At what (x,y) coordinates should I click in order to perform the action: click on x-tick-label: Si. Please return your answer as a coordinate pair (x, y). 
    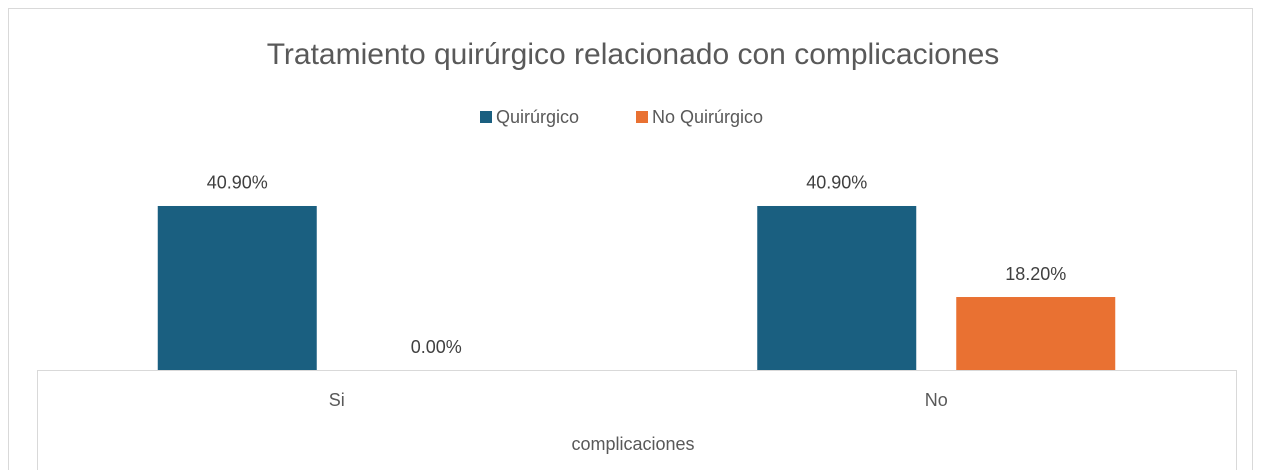
    Looking at the image, I should click on (337, 400).